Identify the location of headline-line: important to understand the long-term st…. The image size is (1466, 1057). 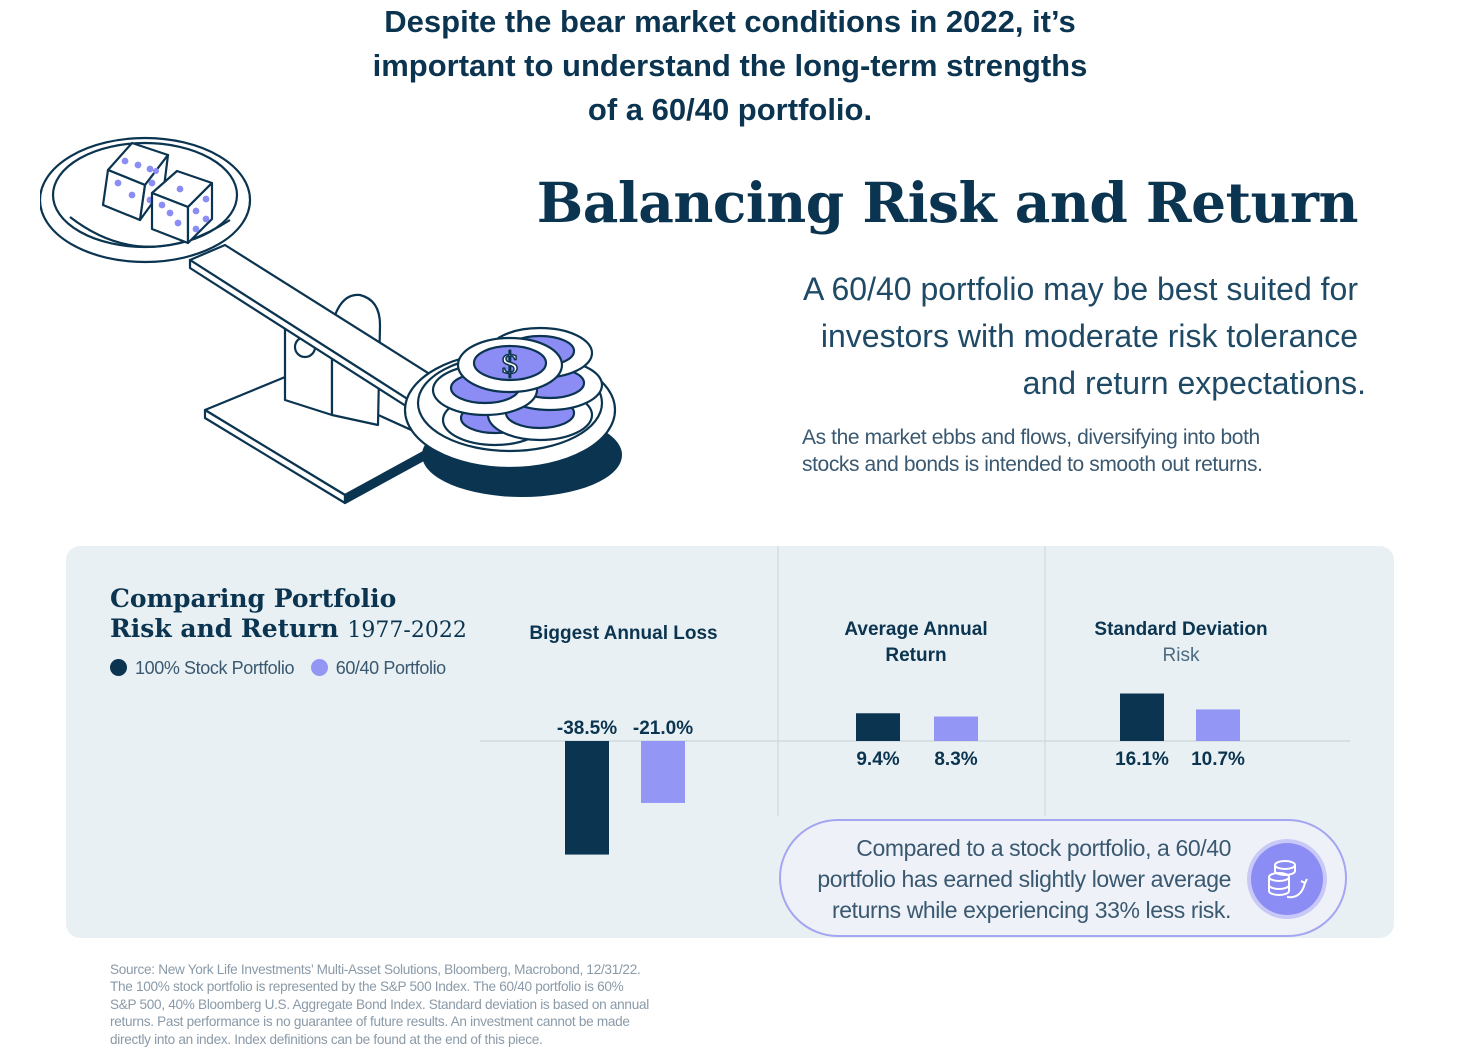
(730, 65).